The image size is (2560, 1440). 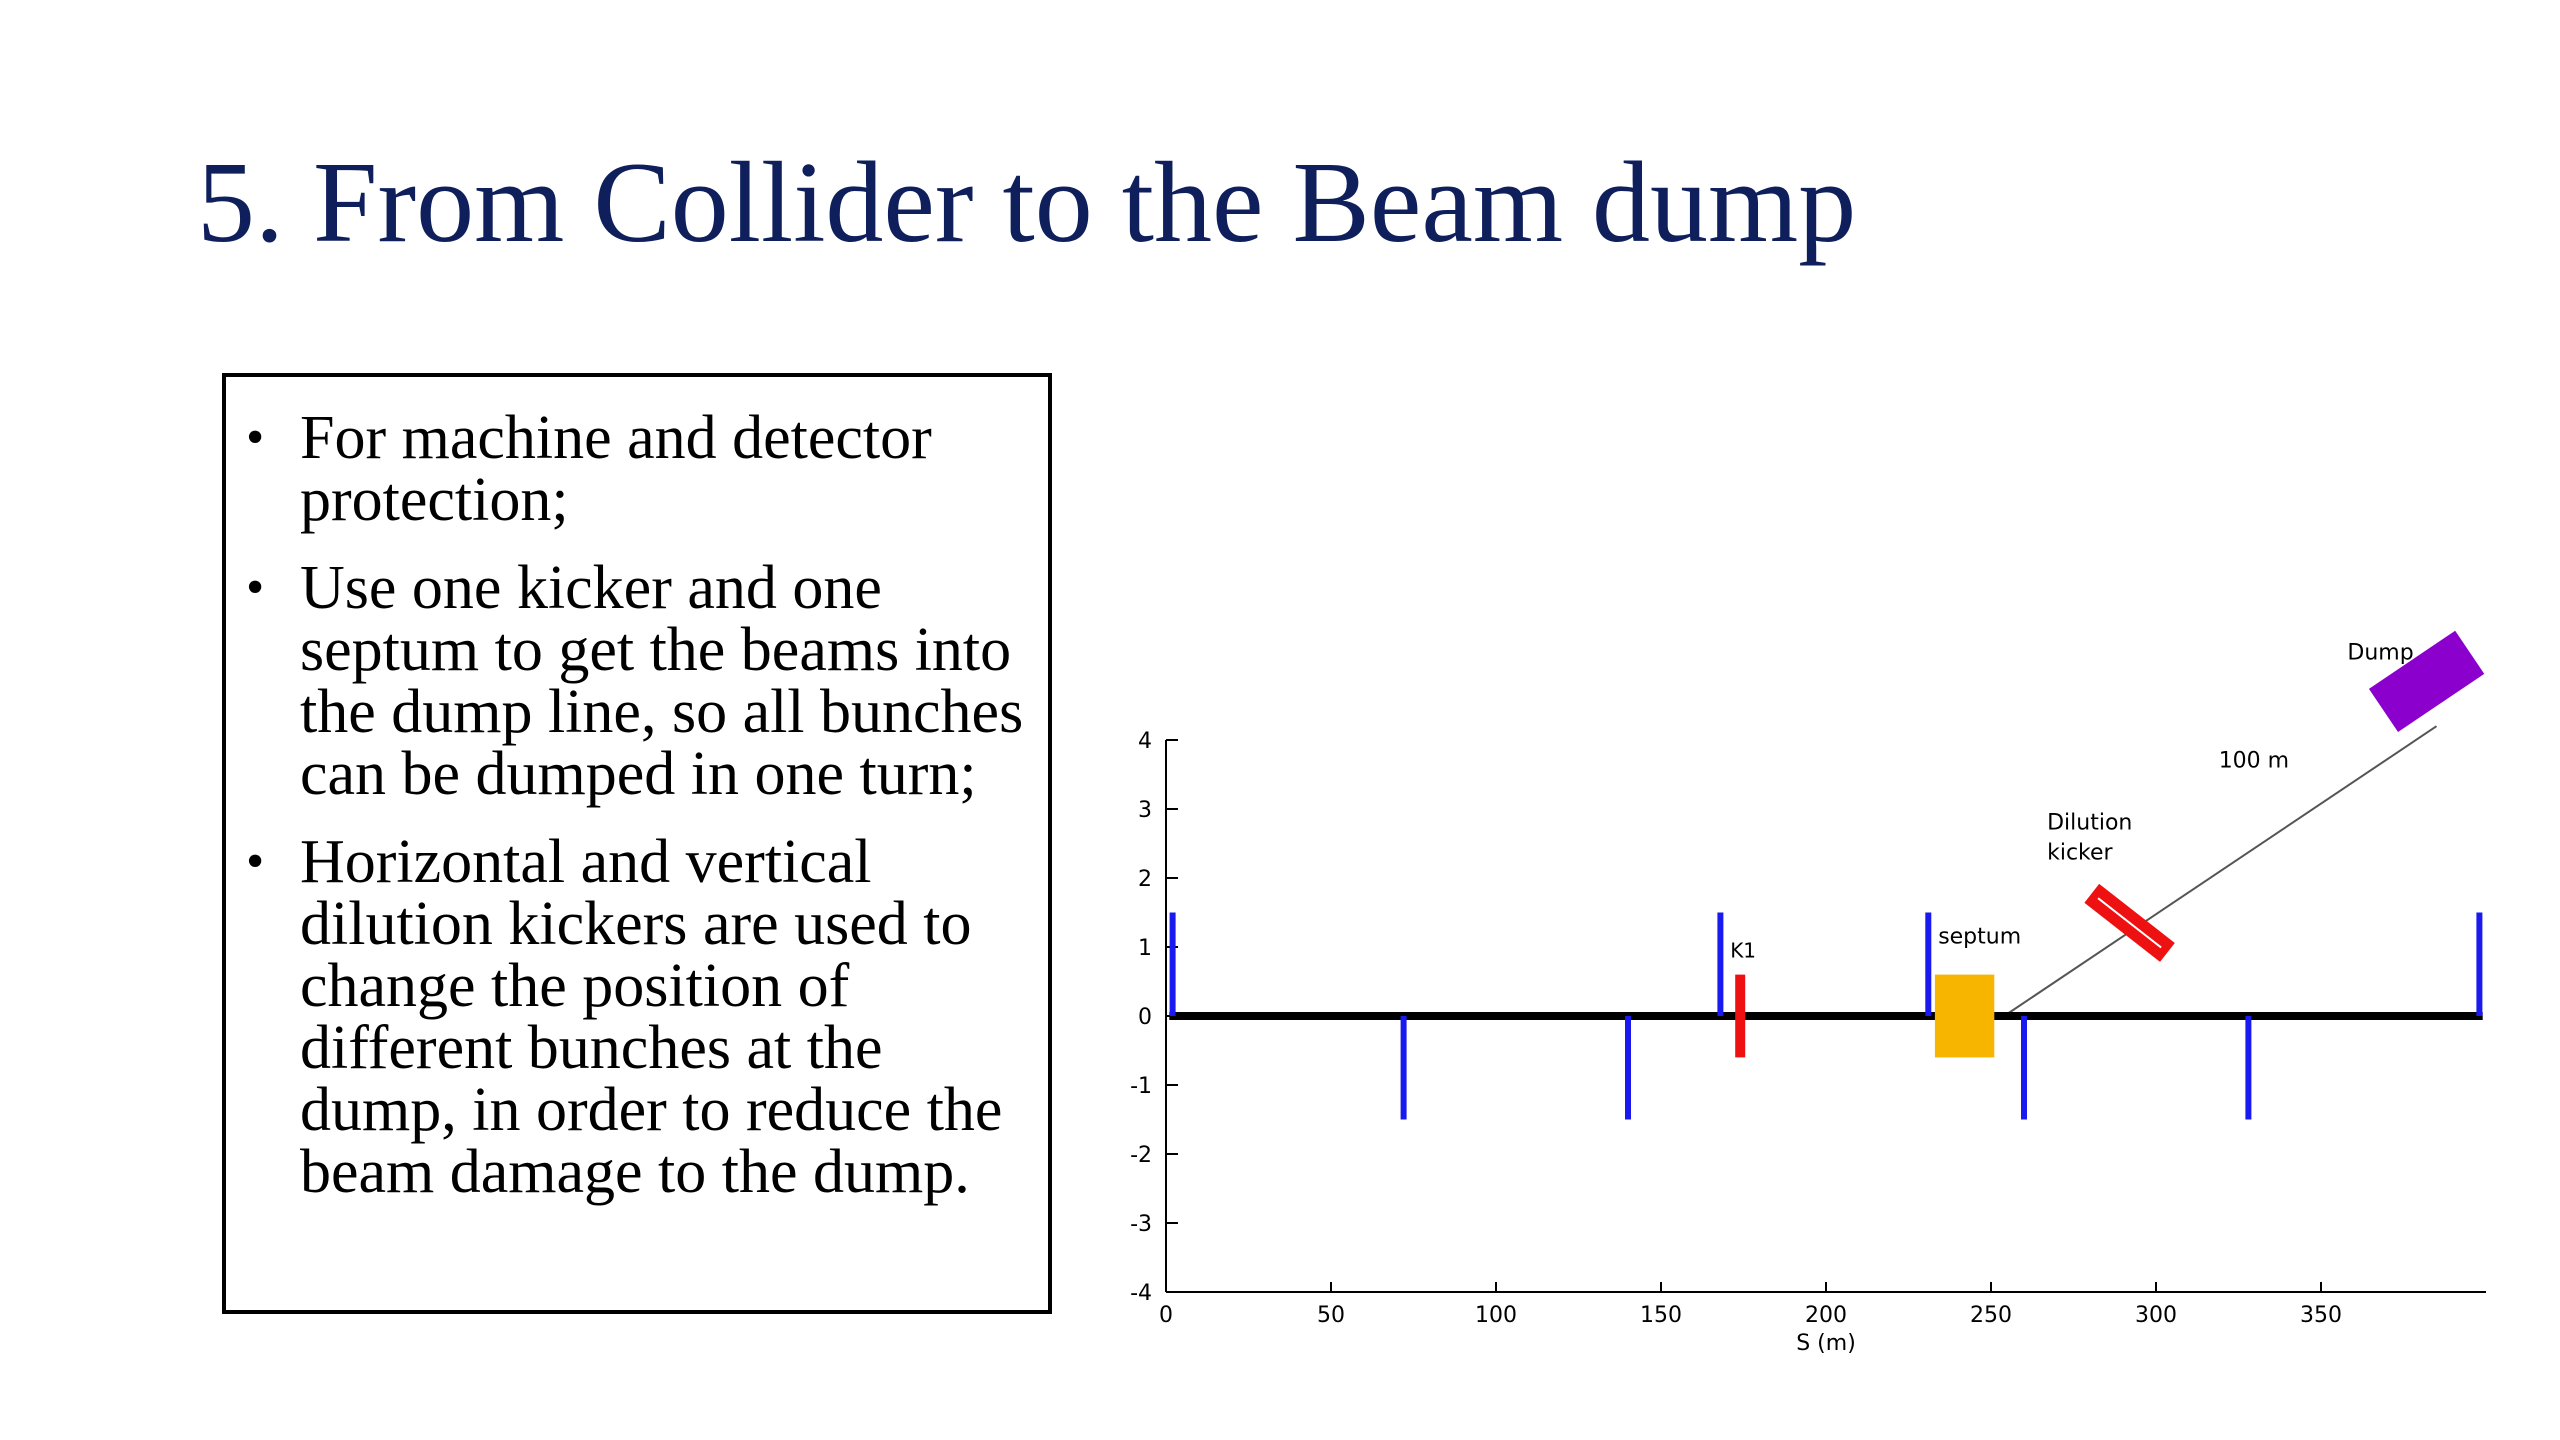 I want to click on dilution-kicker-stripe, so click(x=2129, y=923).